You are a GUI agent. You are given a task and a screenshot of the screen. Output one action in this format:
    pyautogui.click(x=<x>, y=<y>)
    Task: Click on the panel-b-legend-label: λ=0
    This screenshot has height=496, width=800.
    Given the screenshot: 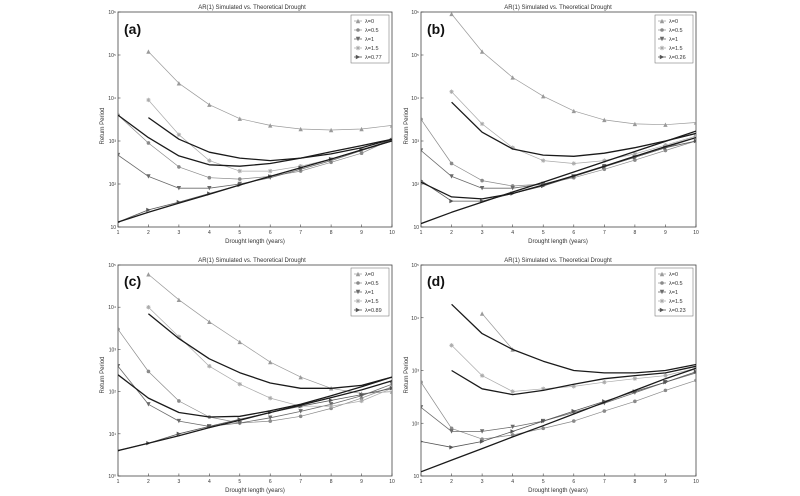 What is the action you would take?
    pyautogui.click(x=673, y=22)
    